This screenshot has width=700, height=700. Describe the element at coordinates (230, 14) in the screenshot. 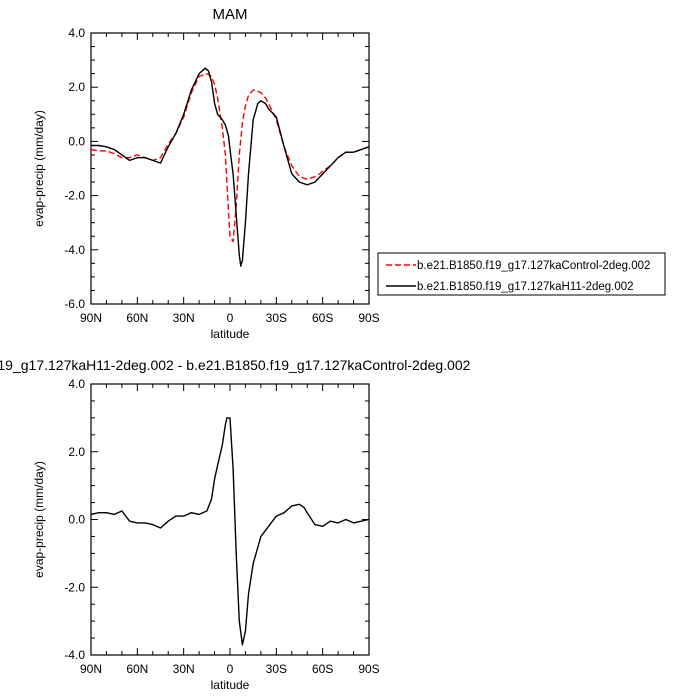

I see `chart-title: MAM` at that location.